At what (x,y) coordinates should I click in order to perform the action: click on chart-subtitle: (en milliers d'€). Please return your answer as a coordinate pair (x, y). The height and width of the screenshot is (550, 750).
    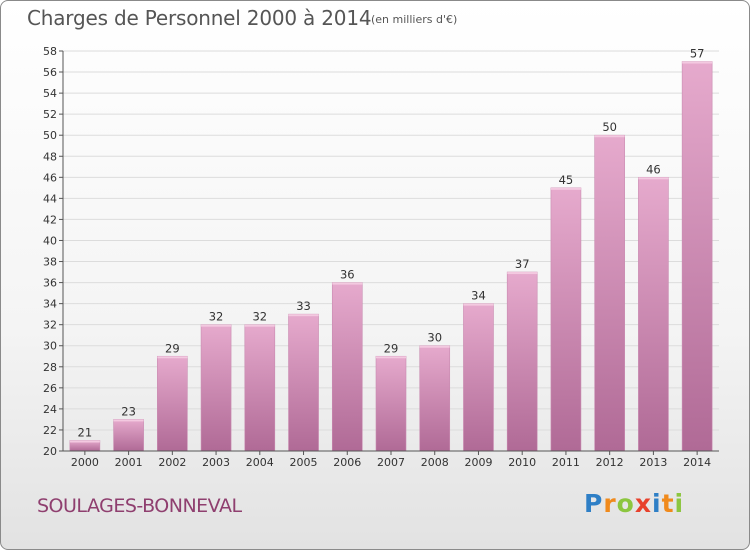
    Looking at the image, I should click on (414, 19).